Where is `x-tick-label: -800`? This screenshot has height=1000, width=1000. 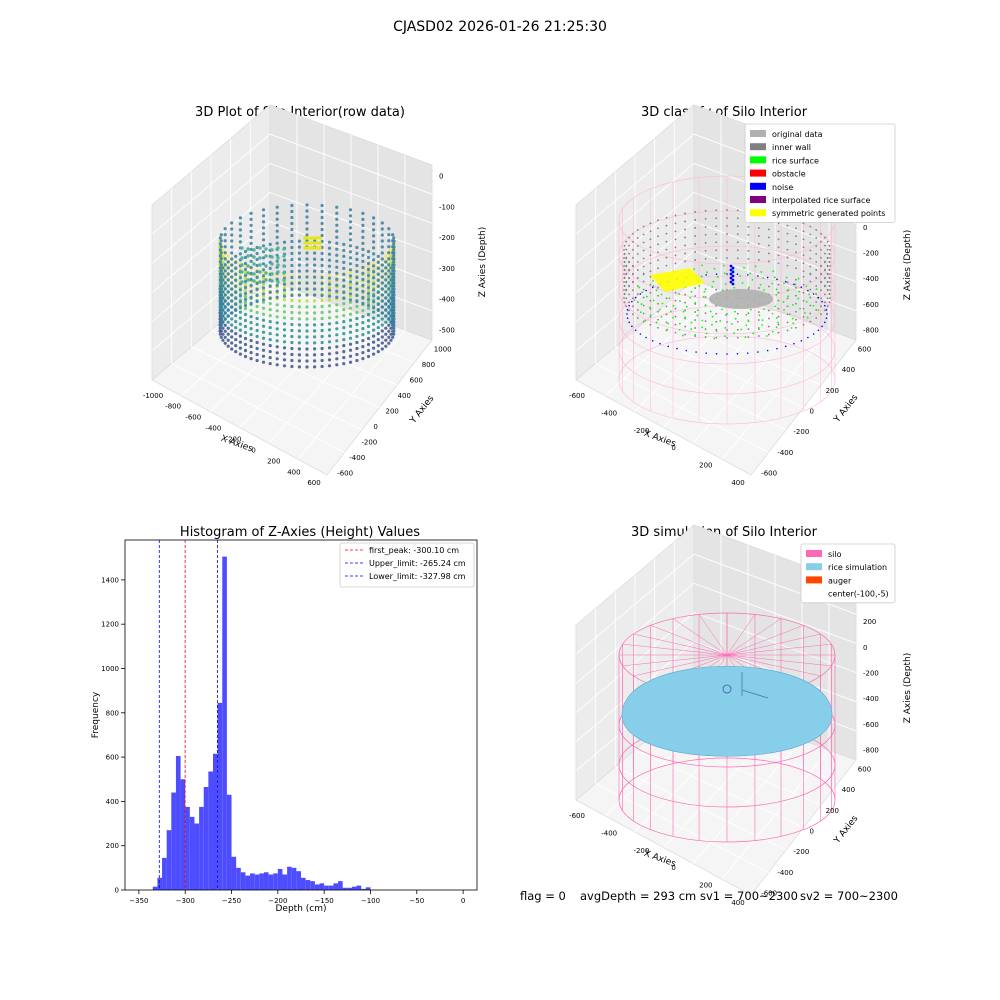
x-tick-label: -800 is located at coordinates (173, 407).